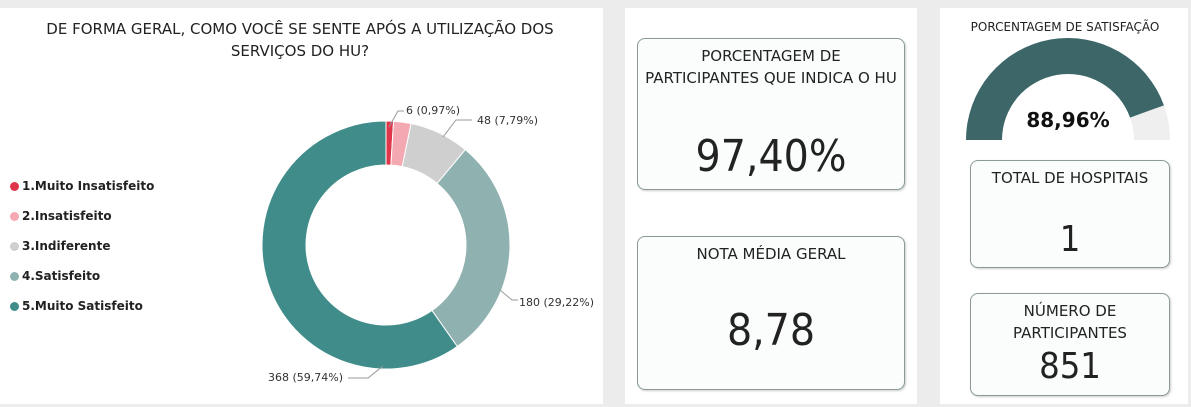 Image resolution: width=1191 pixels, height=407 pixels. Describe the element at coordinates (508, 120) in the screenshot. I see `data-label: 48 (7,79%)` at that location.